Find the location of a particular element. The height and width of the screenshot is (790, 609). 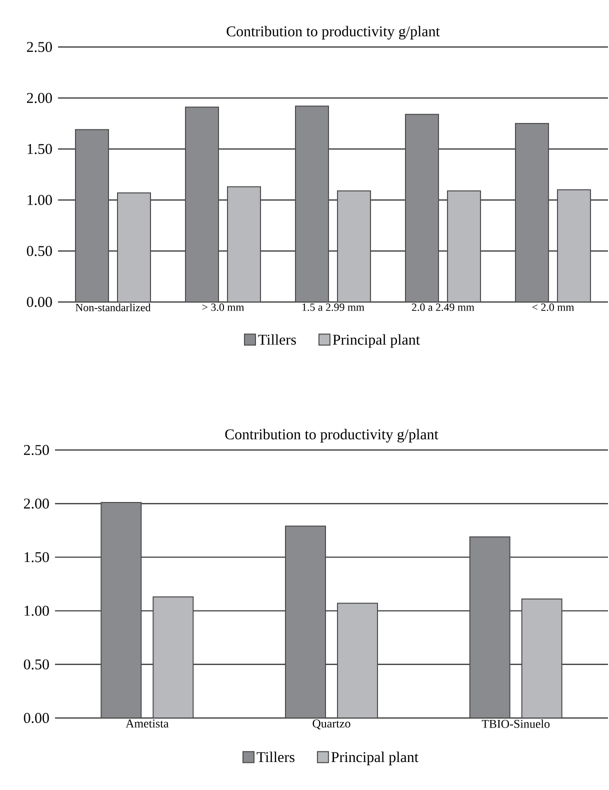

x-tick-label: TBIO-Sinuelo is located at coordinates (516, 724).